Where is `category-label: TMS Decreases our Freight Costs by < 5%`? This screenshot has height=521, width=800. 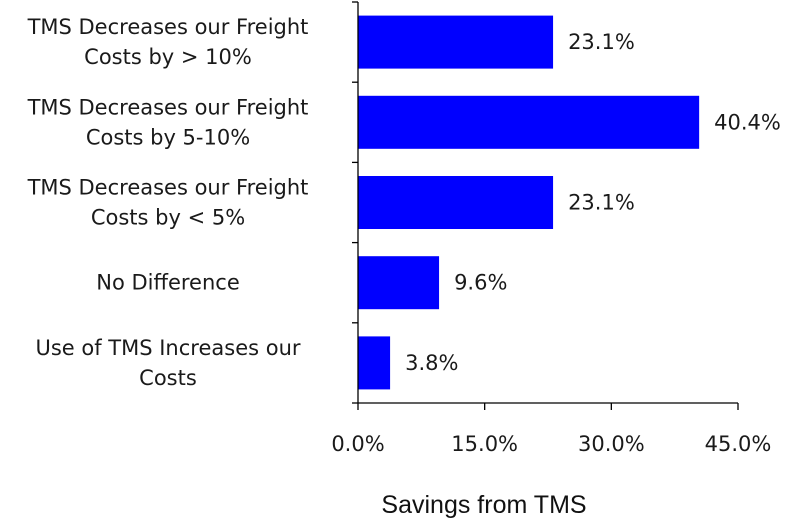
category-label: TMS Decreases our Freight Costs by < 5% is located at coordinates (168, 203).